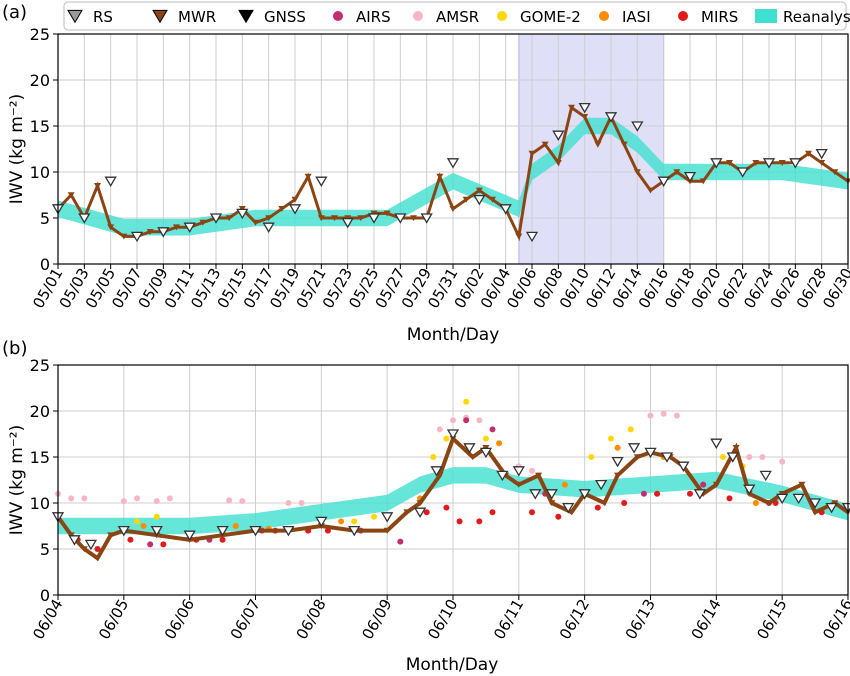 This screenshot has width=850, height=676. Describe the element at coordinates (150, 544) in the screenshot. I see `airs-point` at that location.